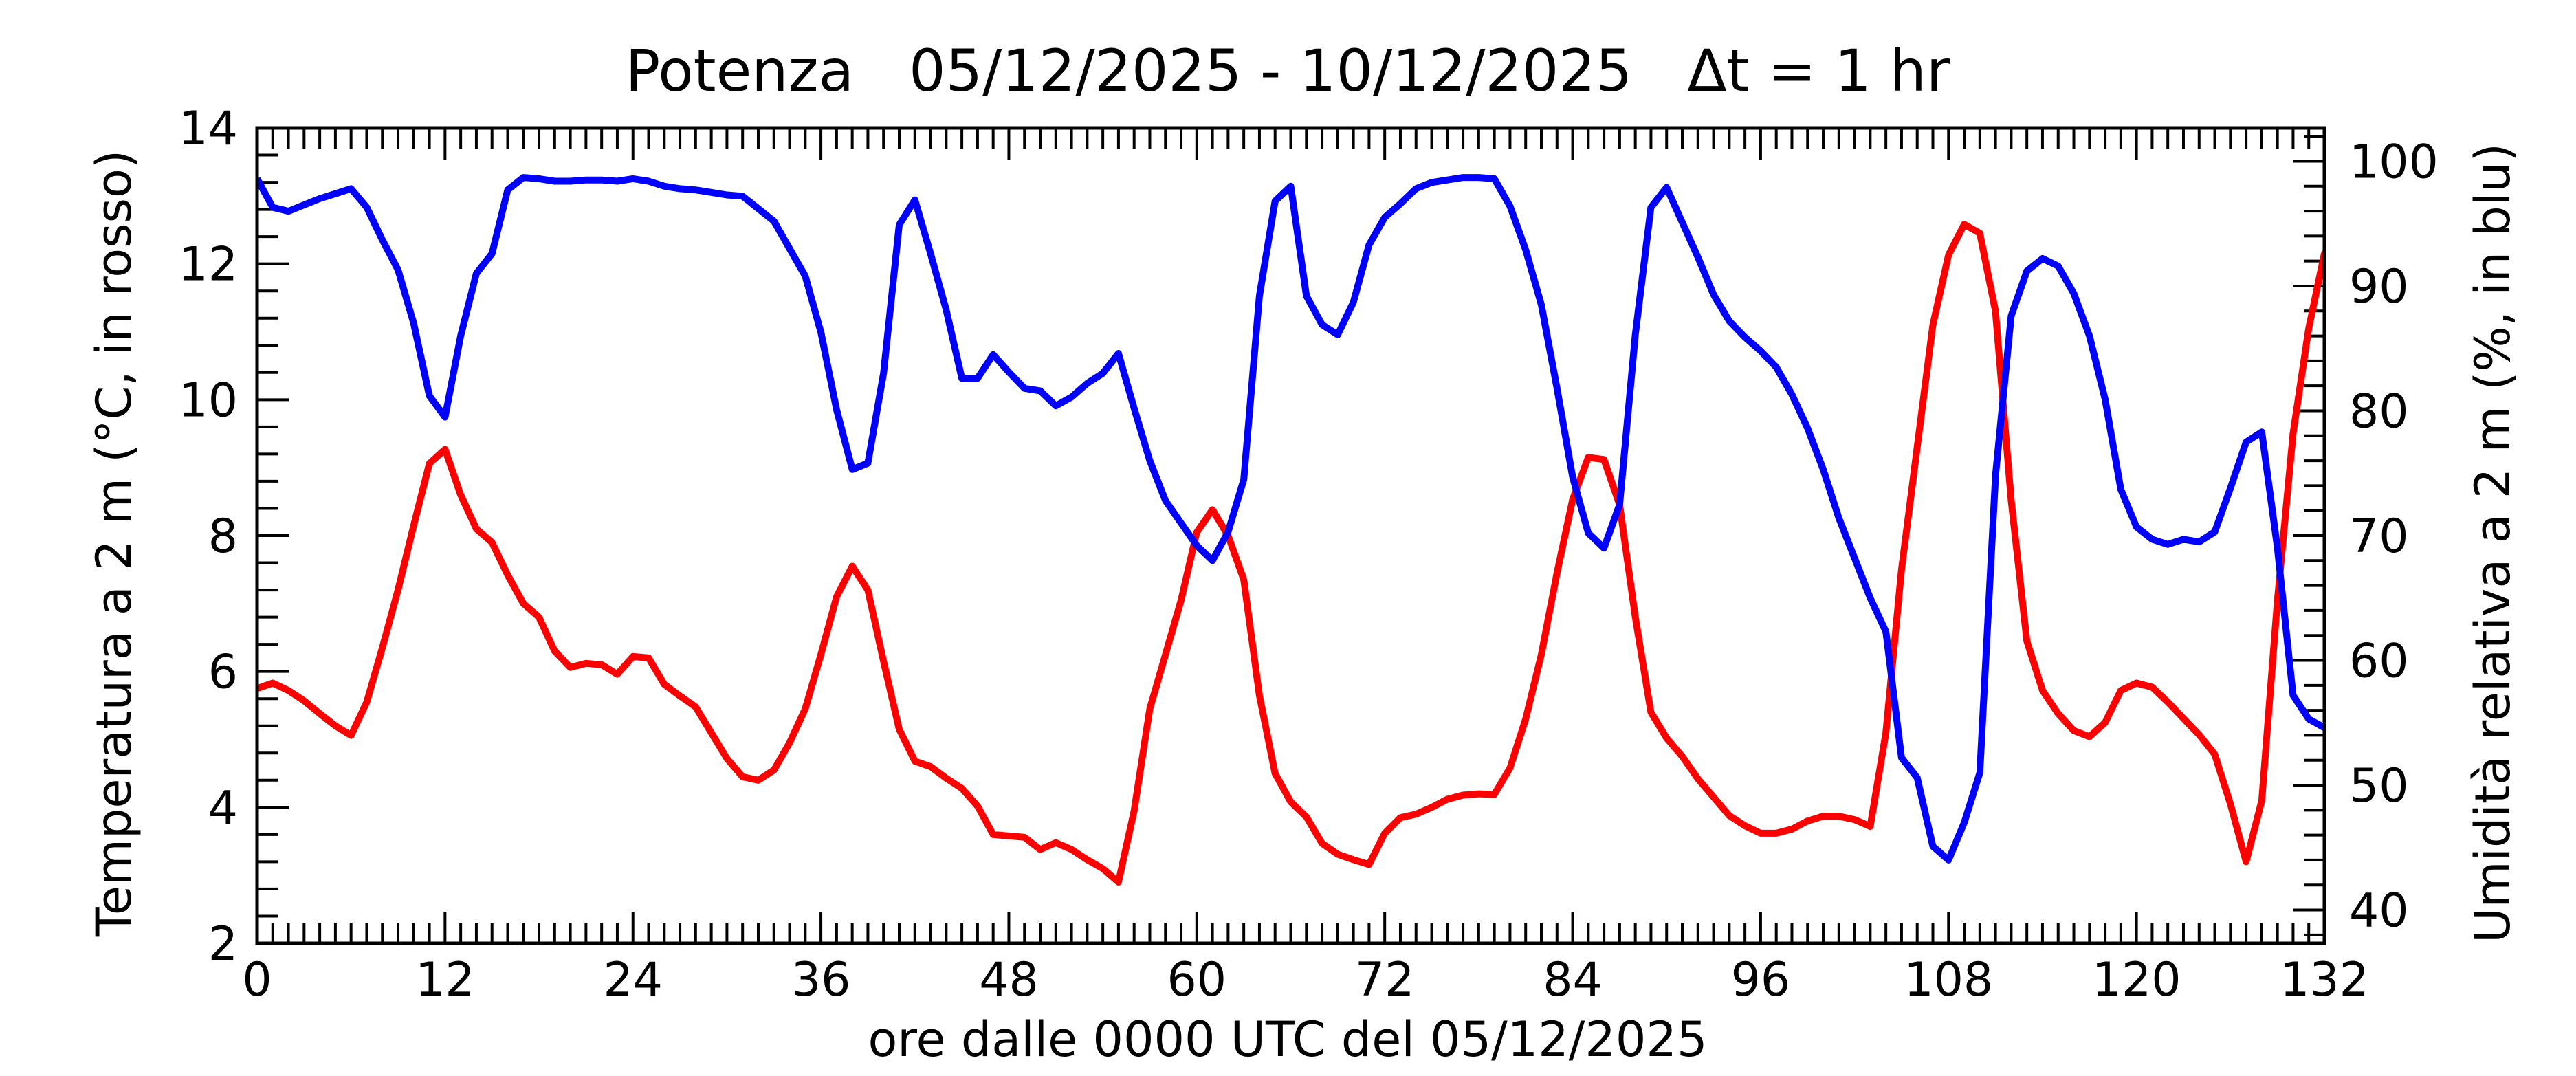 The image size is (2576, 1076). Describe the element at coordinates (821, 980) in the screenshot. I see `x-tick-label: 36` at that location.